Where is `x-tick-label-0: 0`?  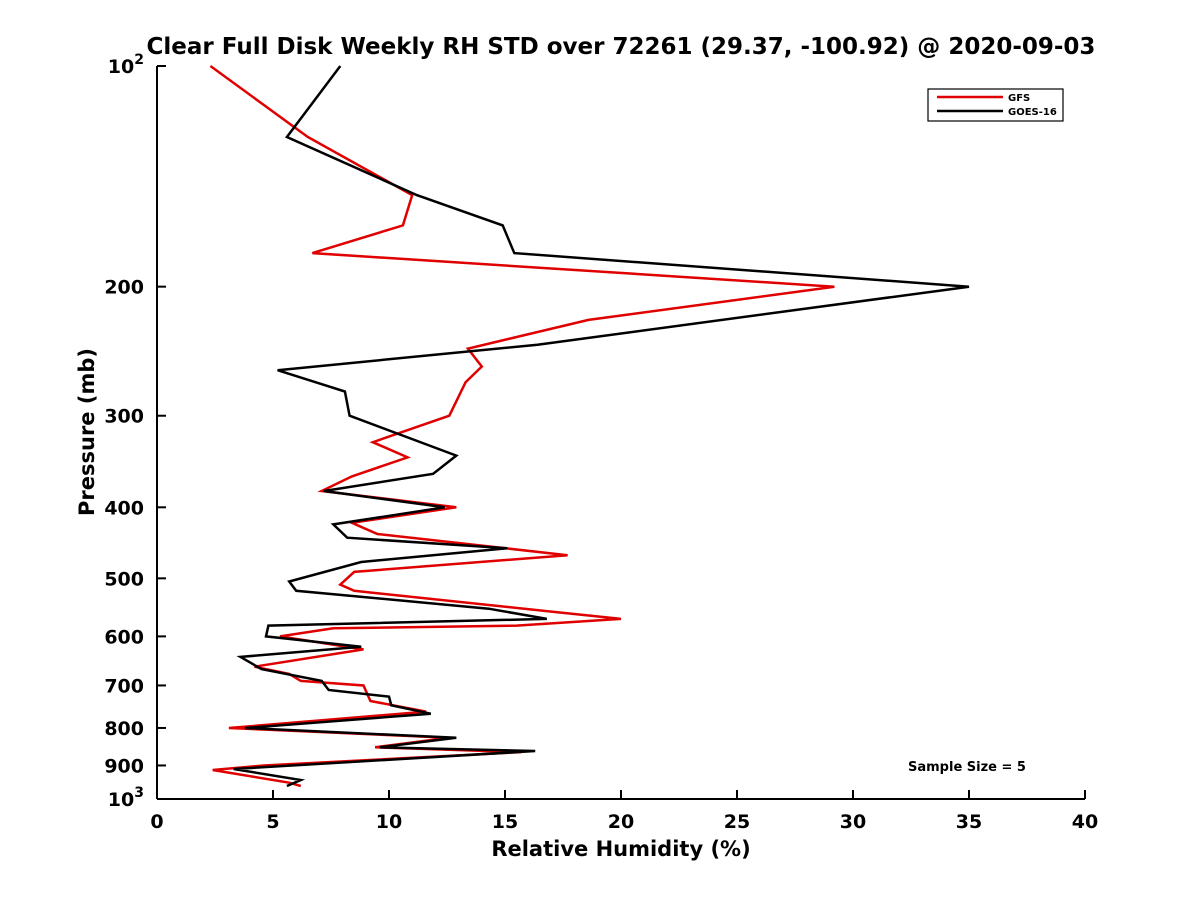 x-tick-label-0: 0 is located at coordinates (156, 822).